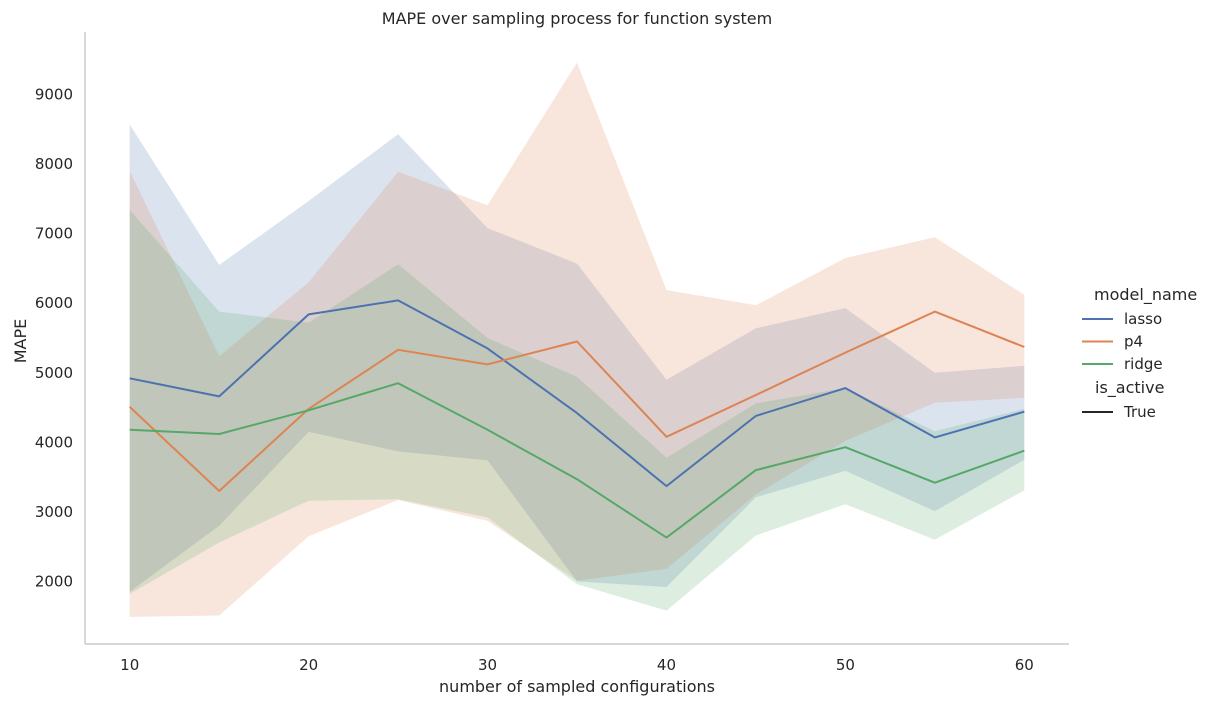 The image size is (1214, 706). I want to click on x-tick-label: 40, so click(666, 665).